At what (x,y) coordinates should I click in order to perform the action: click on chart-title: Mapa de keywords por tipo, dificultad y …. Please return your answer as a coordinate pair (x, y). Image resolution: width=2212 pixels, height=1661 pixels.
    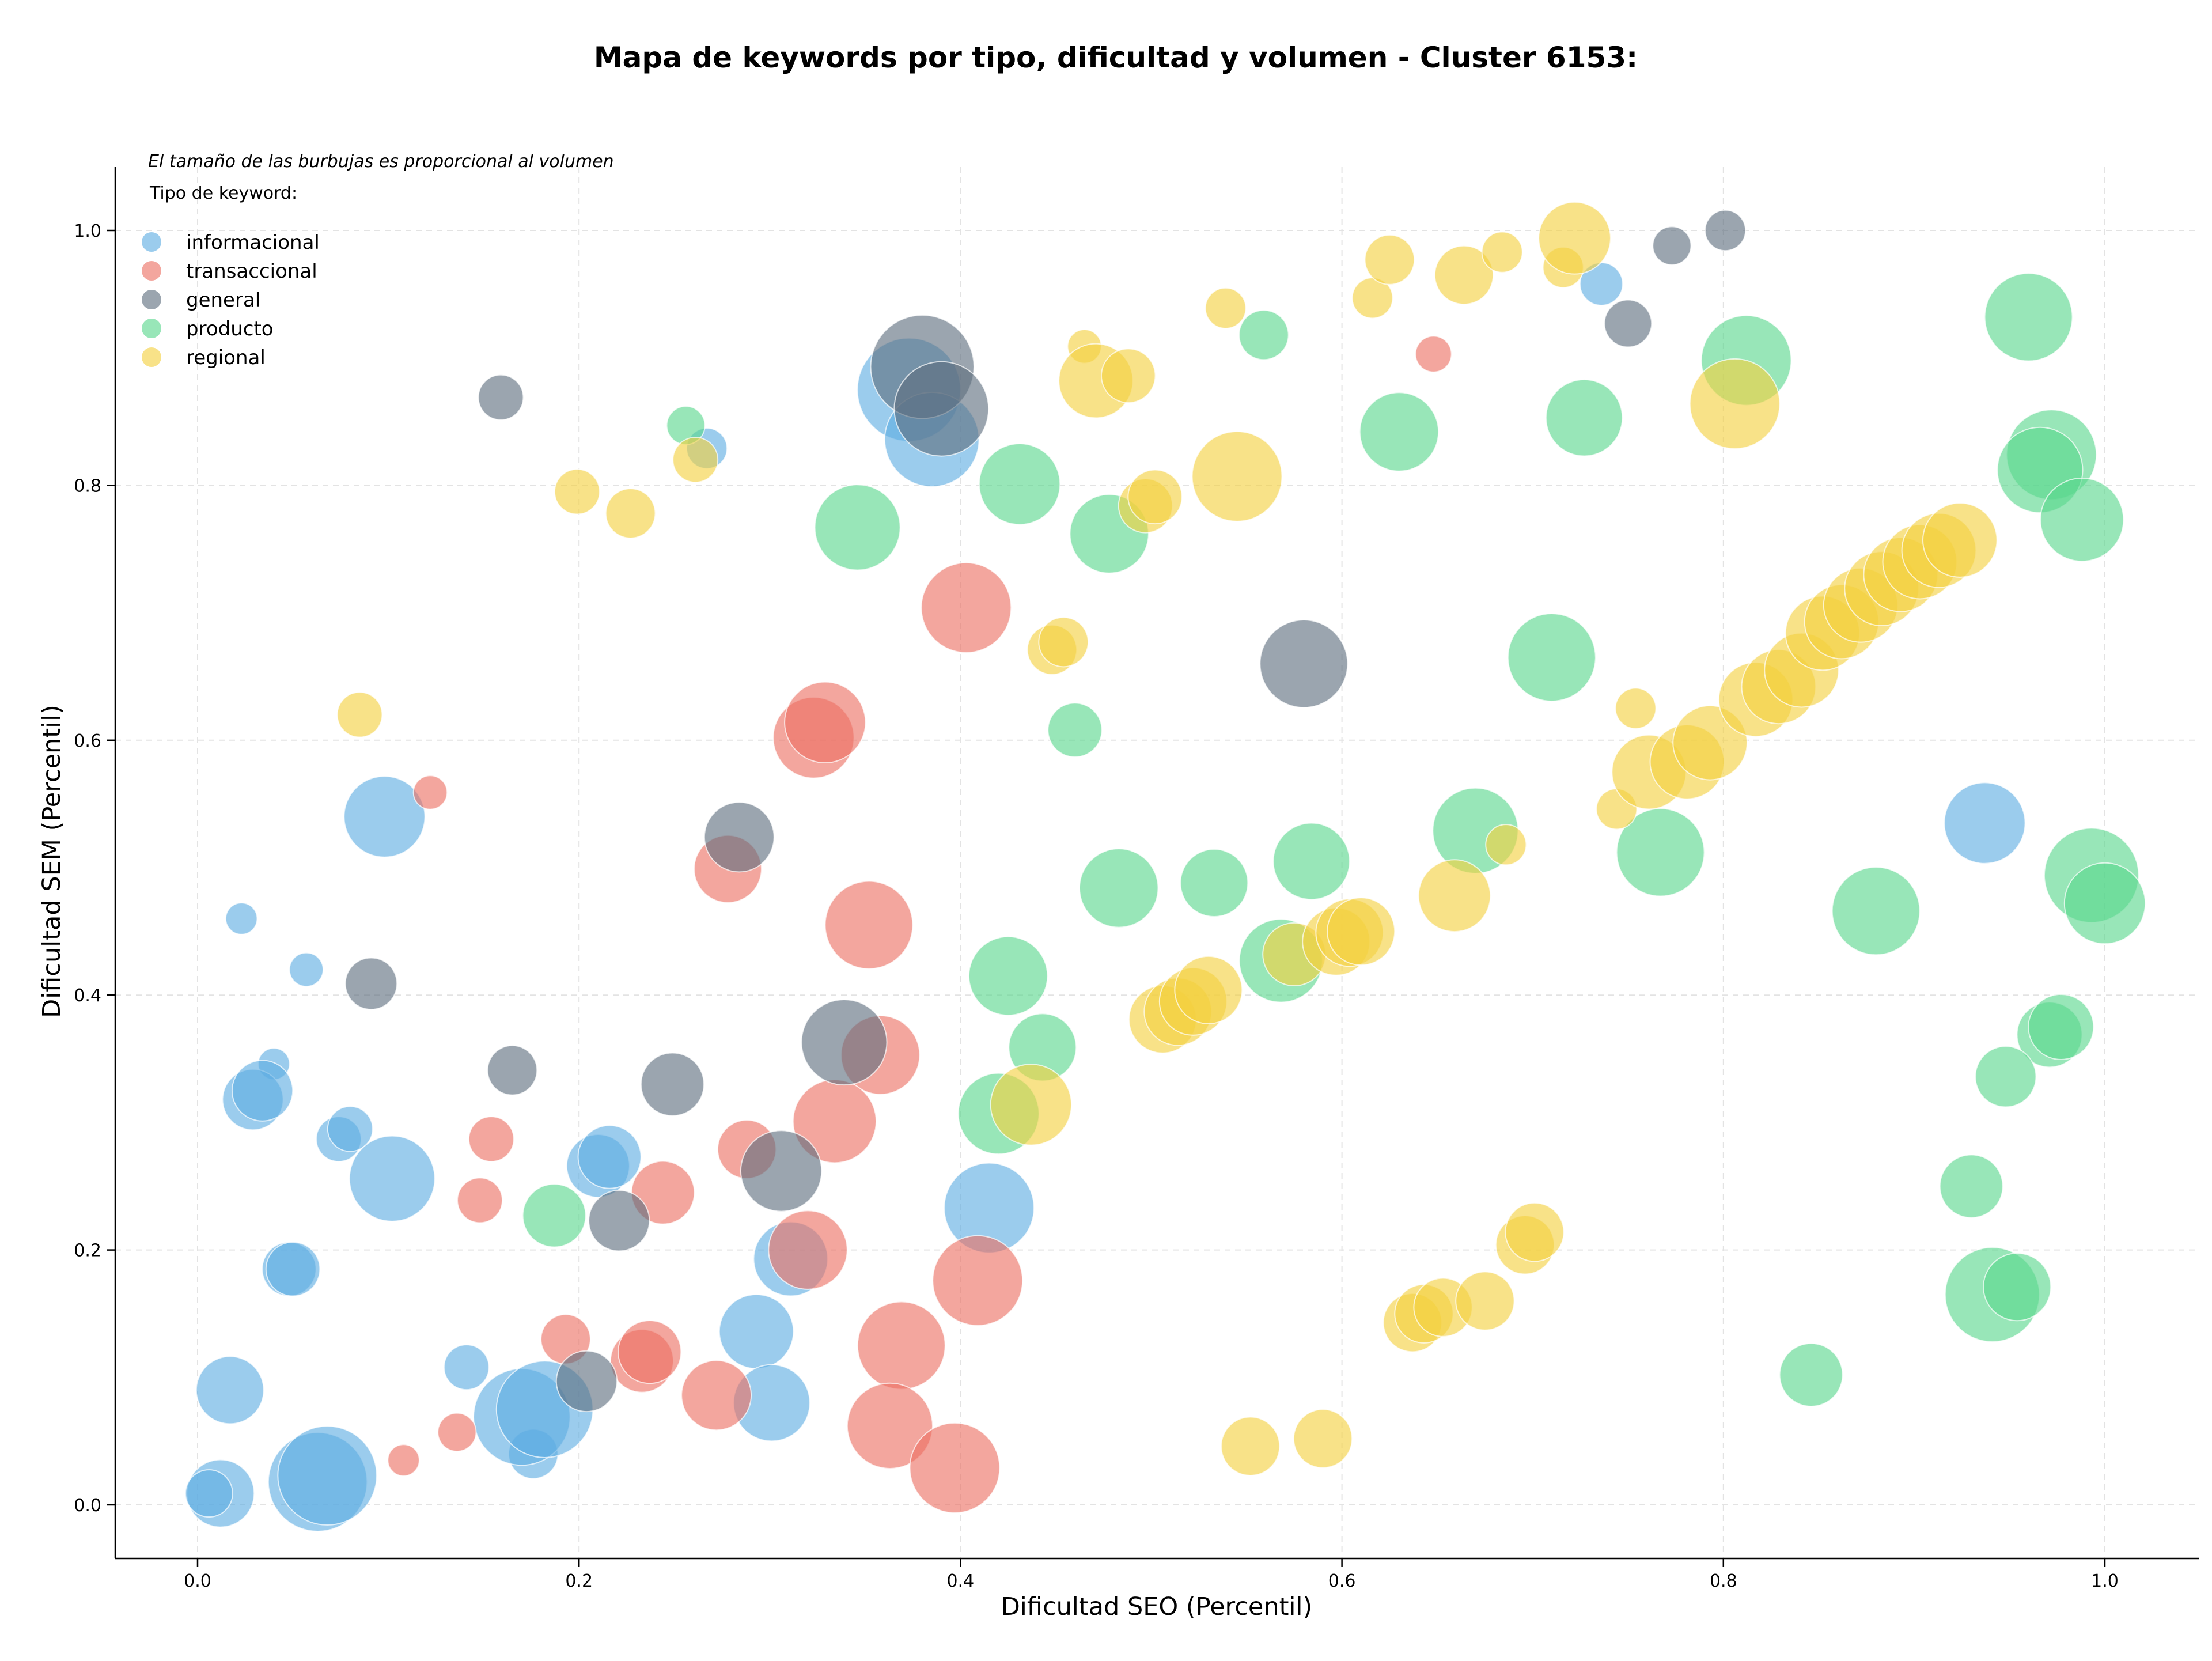
    Looking at the image, I should click on (1116, 57).